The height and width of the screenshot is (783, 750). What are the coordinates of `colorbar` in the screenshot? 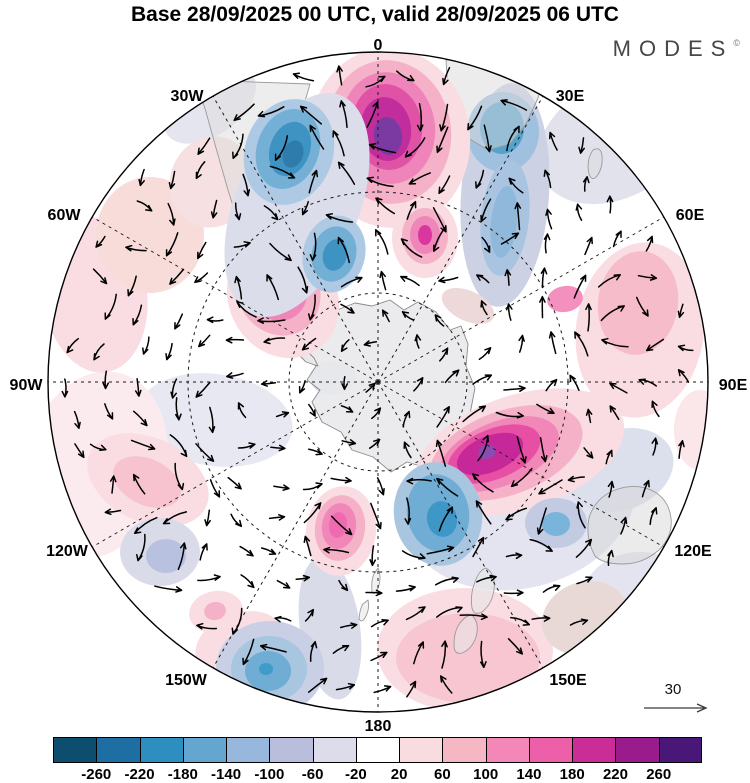 It's located at (377, 750).